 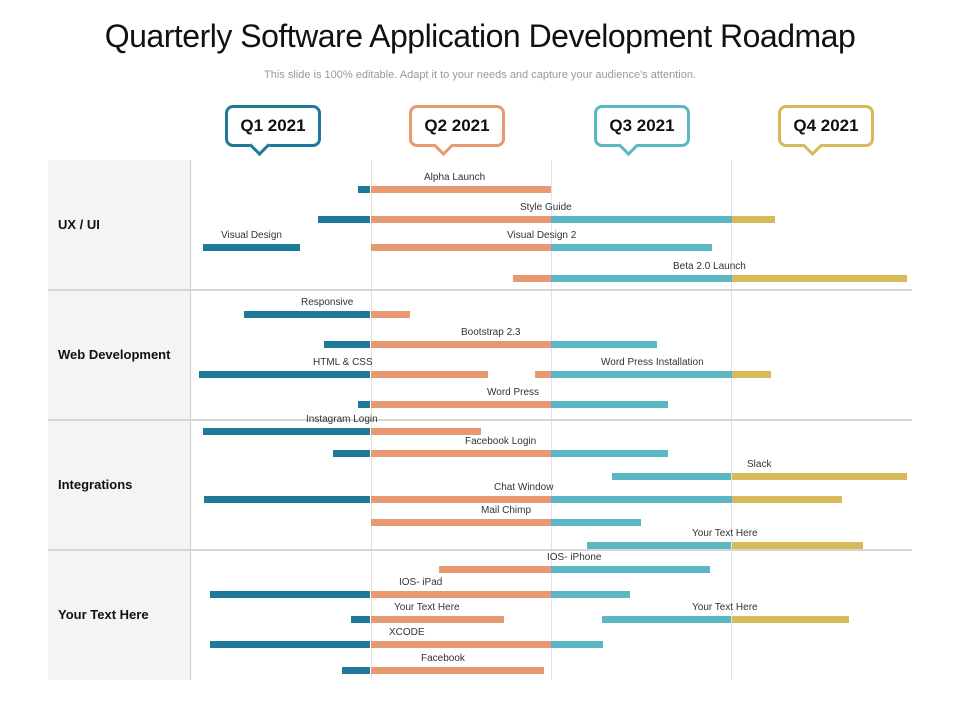 I want to click on quarter-label: Q4 2021, so click(x=826, y=125).